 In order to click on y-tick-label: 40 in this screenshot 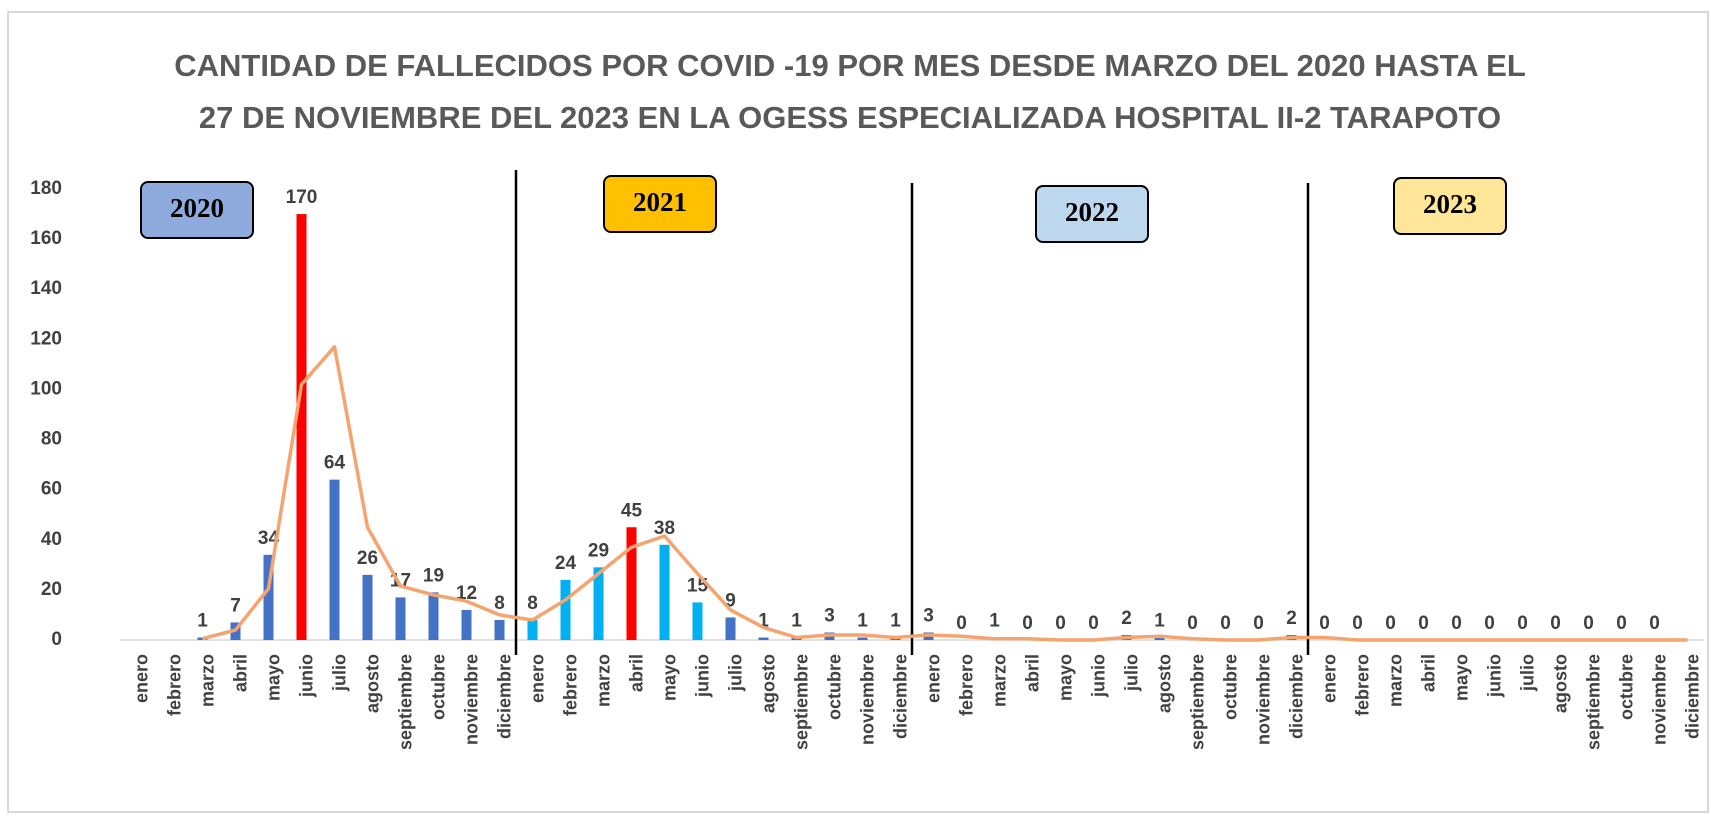, I will do `click(51, 539)`.